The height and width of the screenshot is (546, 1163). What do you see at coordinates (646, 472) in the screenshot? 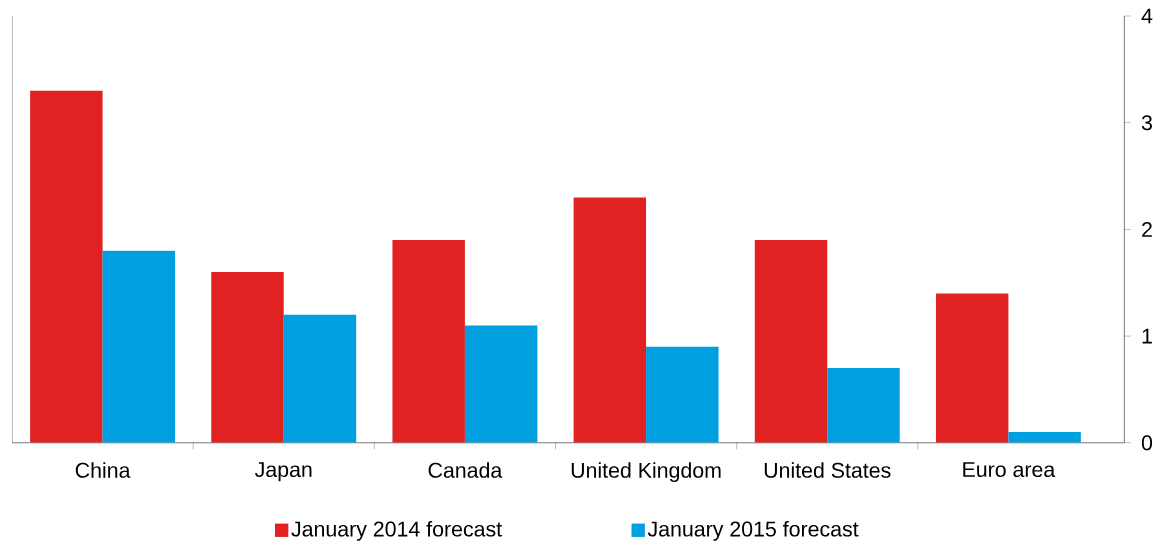
I see `x-tick-label: United Kingdom` at bounding box center [646, 472].